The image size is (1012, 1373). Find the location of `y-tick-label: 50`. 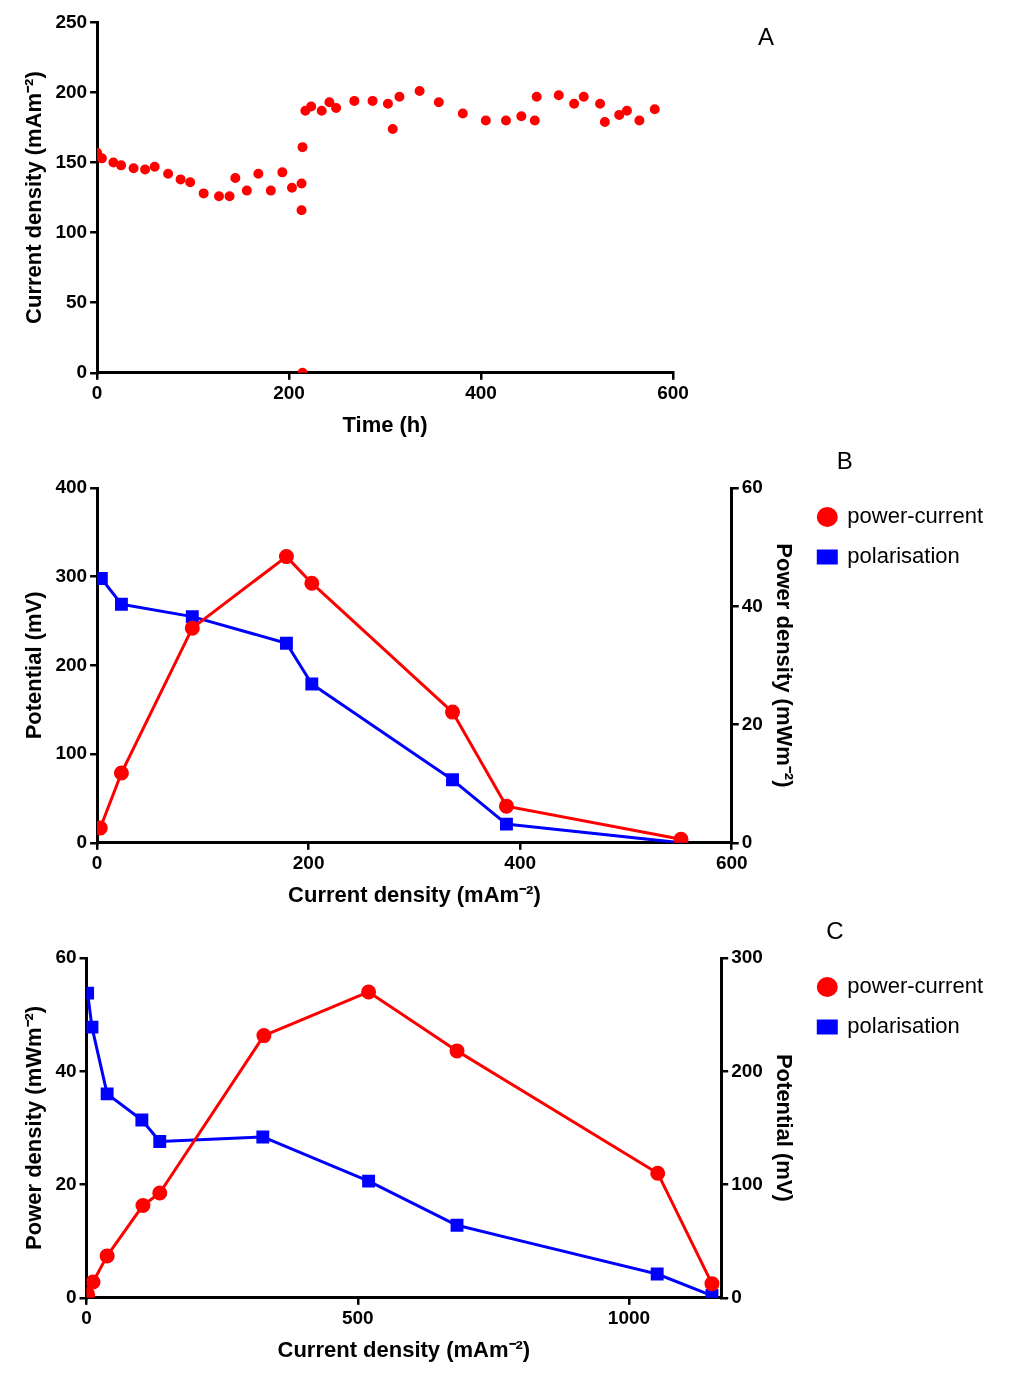

y-tick-label: 50 is located at coordinates (76, 301).